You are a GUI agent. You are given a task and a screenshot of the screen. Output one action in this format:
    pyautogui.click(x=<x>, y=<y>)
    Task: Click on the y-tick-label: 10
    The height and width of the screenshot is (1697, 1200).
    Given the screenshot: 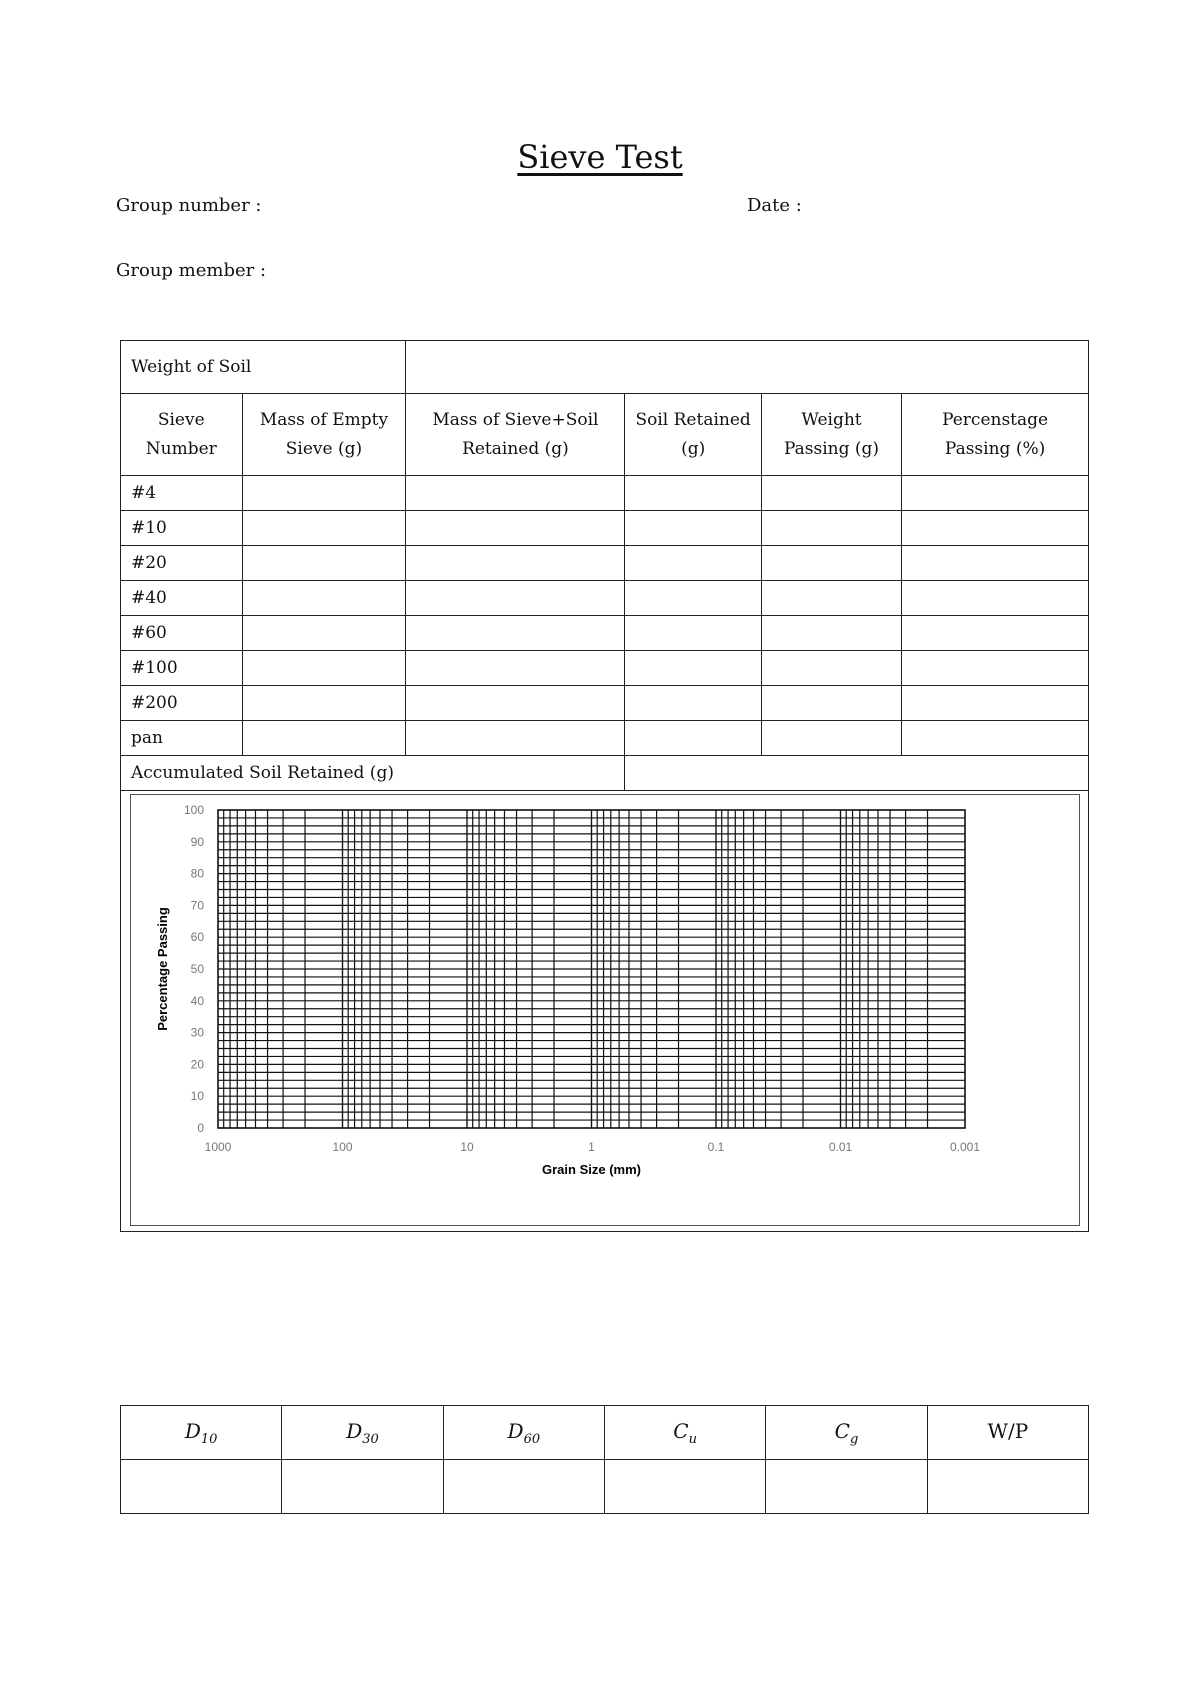 What is the action you would take?
    pyautogui.click(x=198, y=1096)
    